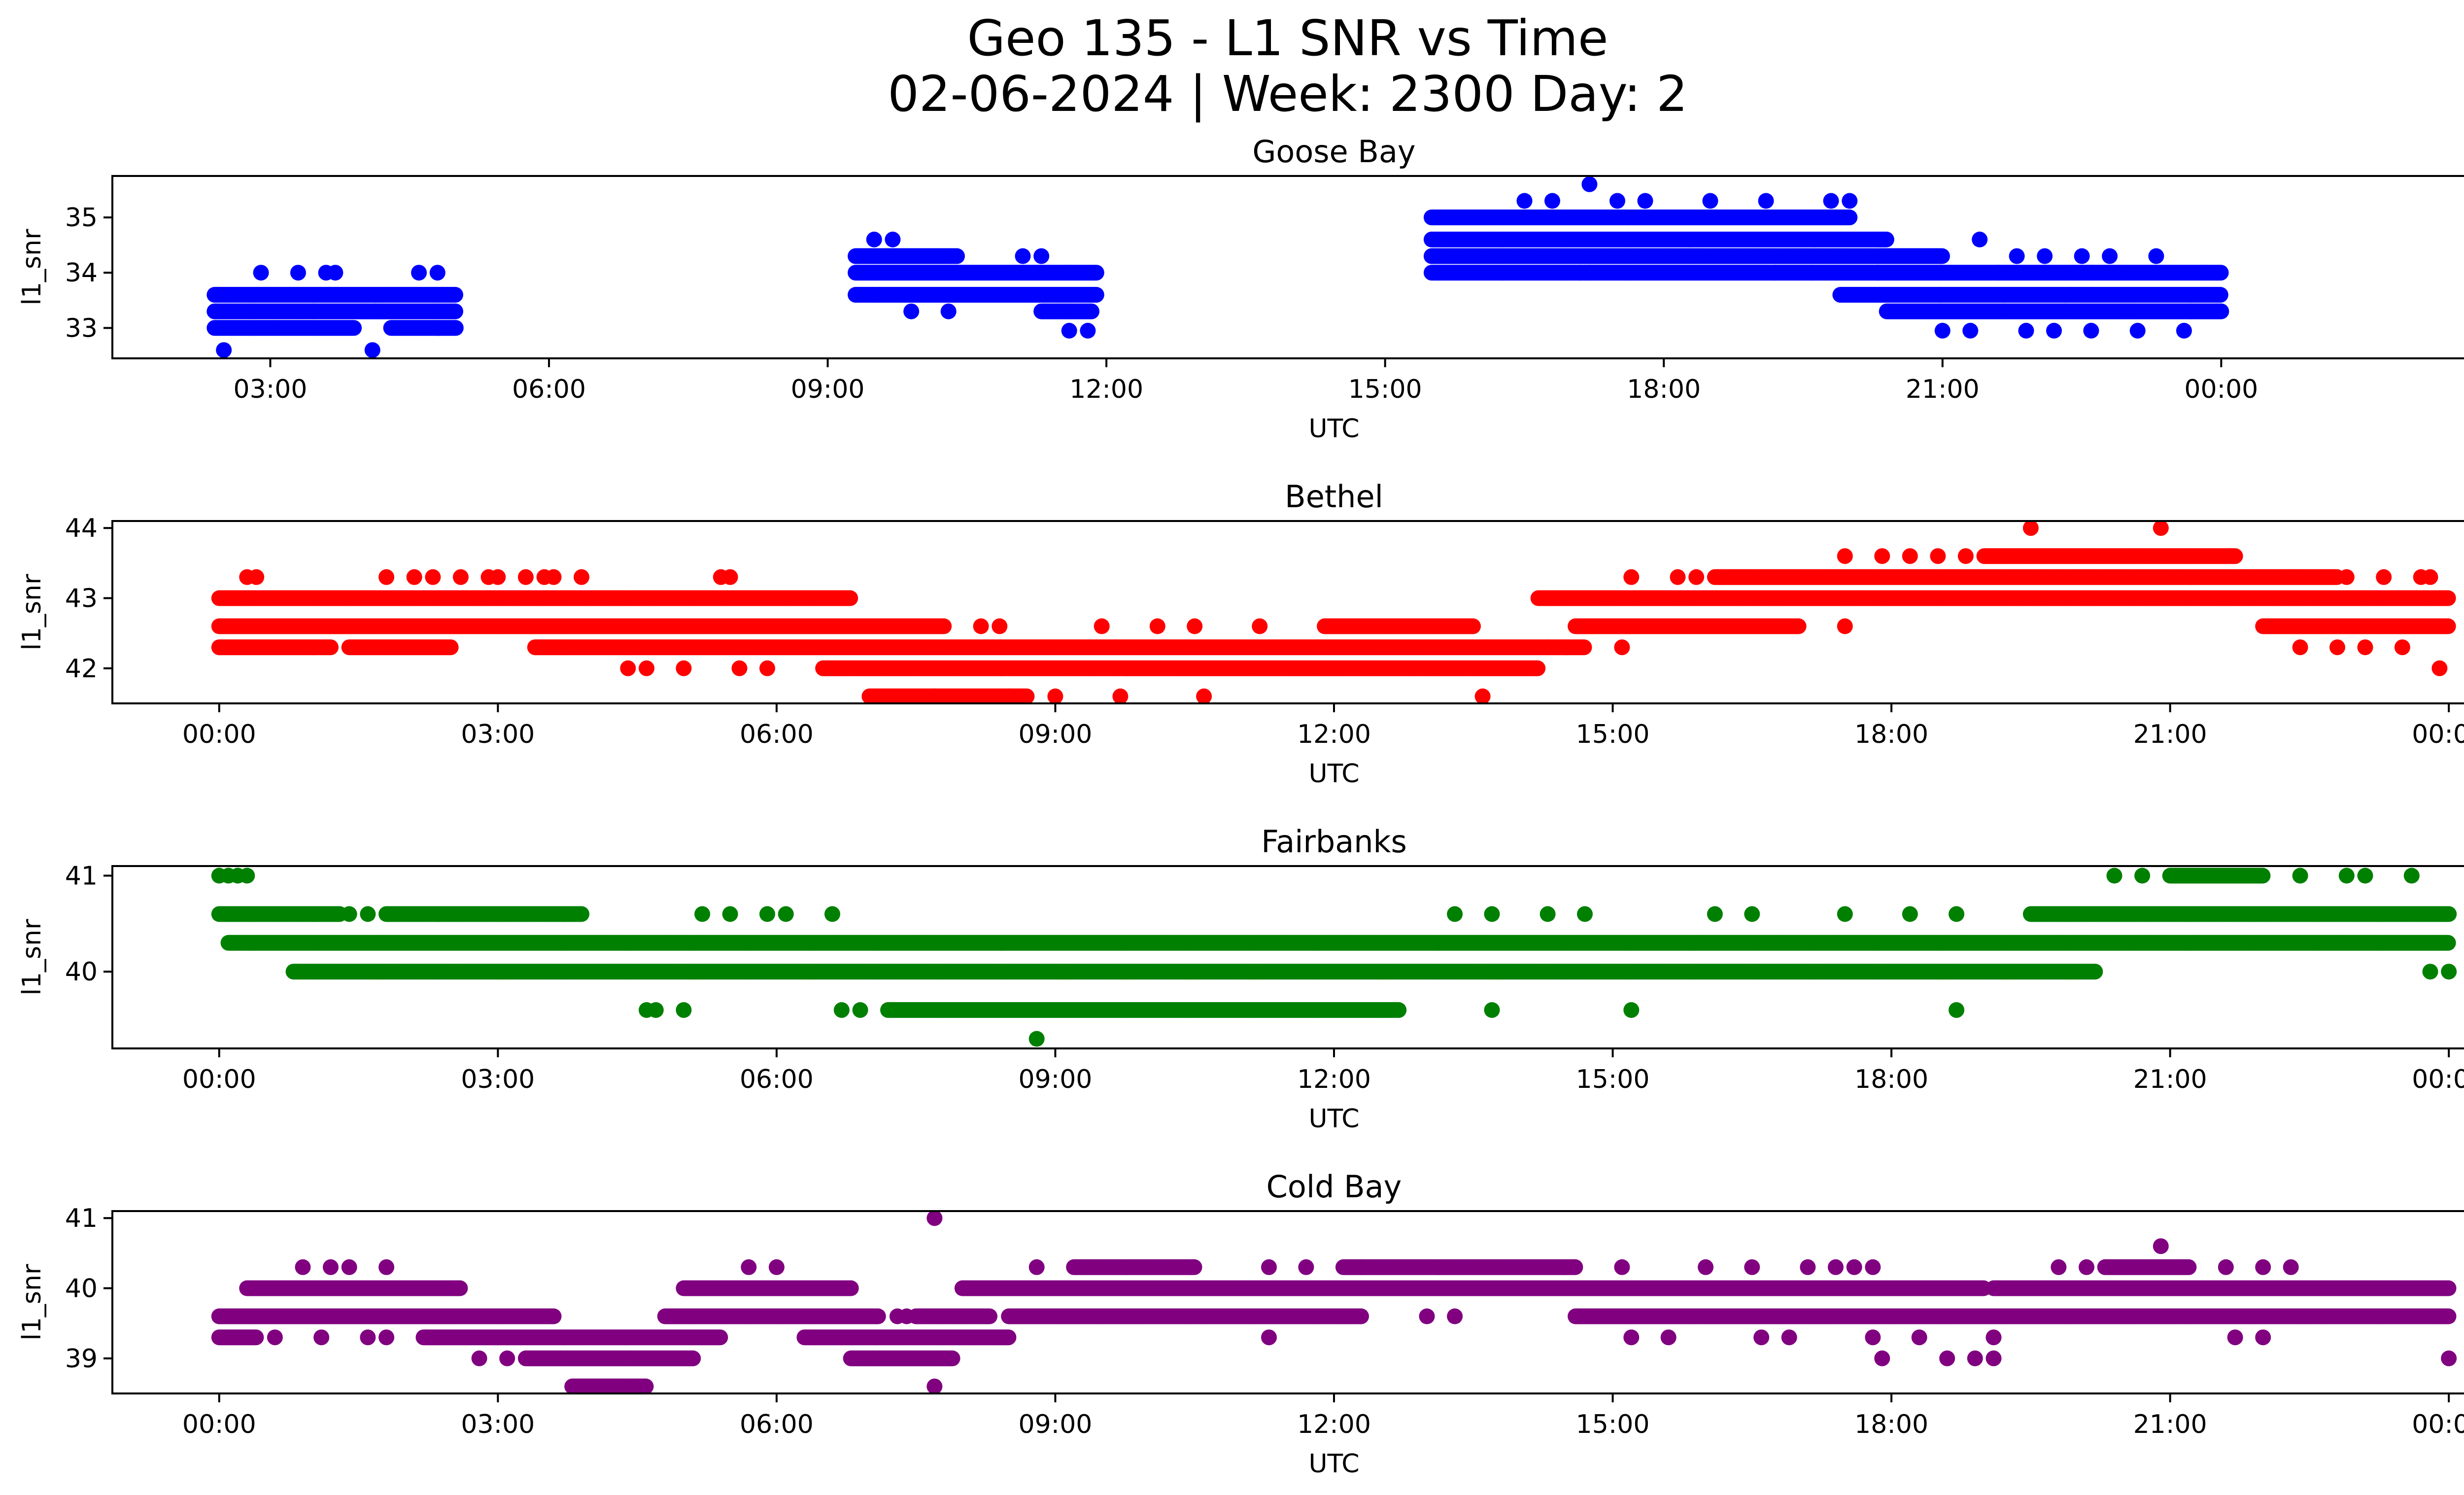 The image size is (2464, 1495). I want to click on x-tick-label: 00:00, so click(2221, 389).